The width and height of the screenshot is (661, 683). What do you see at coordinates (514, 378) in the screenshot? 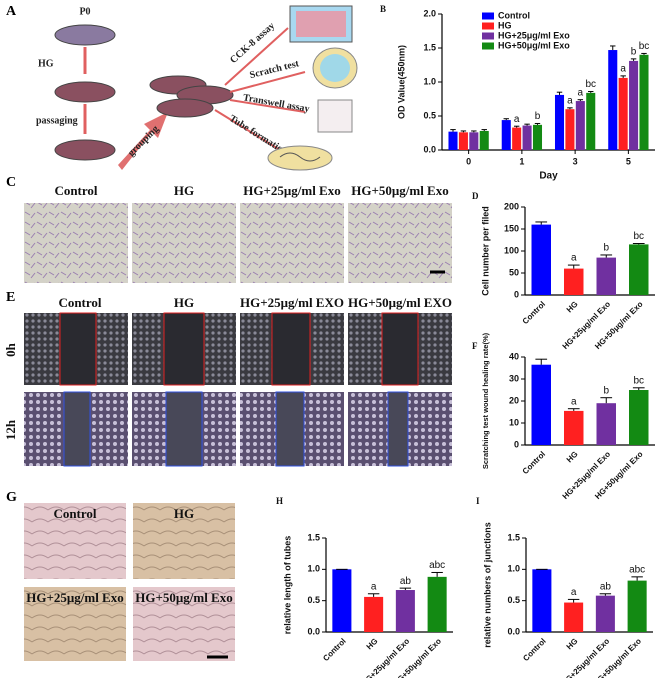
I see `y-tick-label: 30` at bounding box center [514, 378].